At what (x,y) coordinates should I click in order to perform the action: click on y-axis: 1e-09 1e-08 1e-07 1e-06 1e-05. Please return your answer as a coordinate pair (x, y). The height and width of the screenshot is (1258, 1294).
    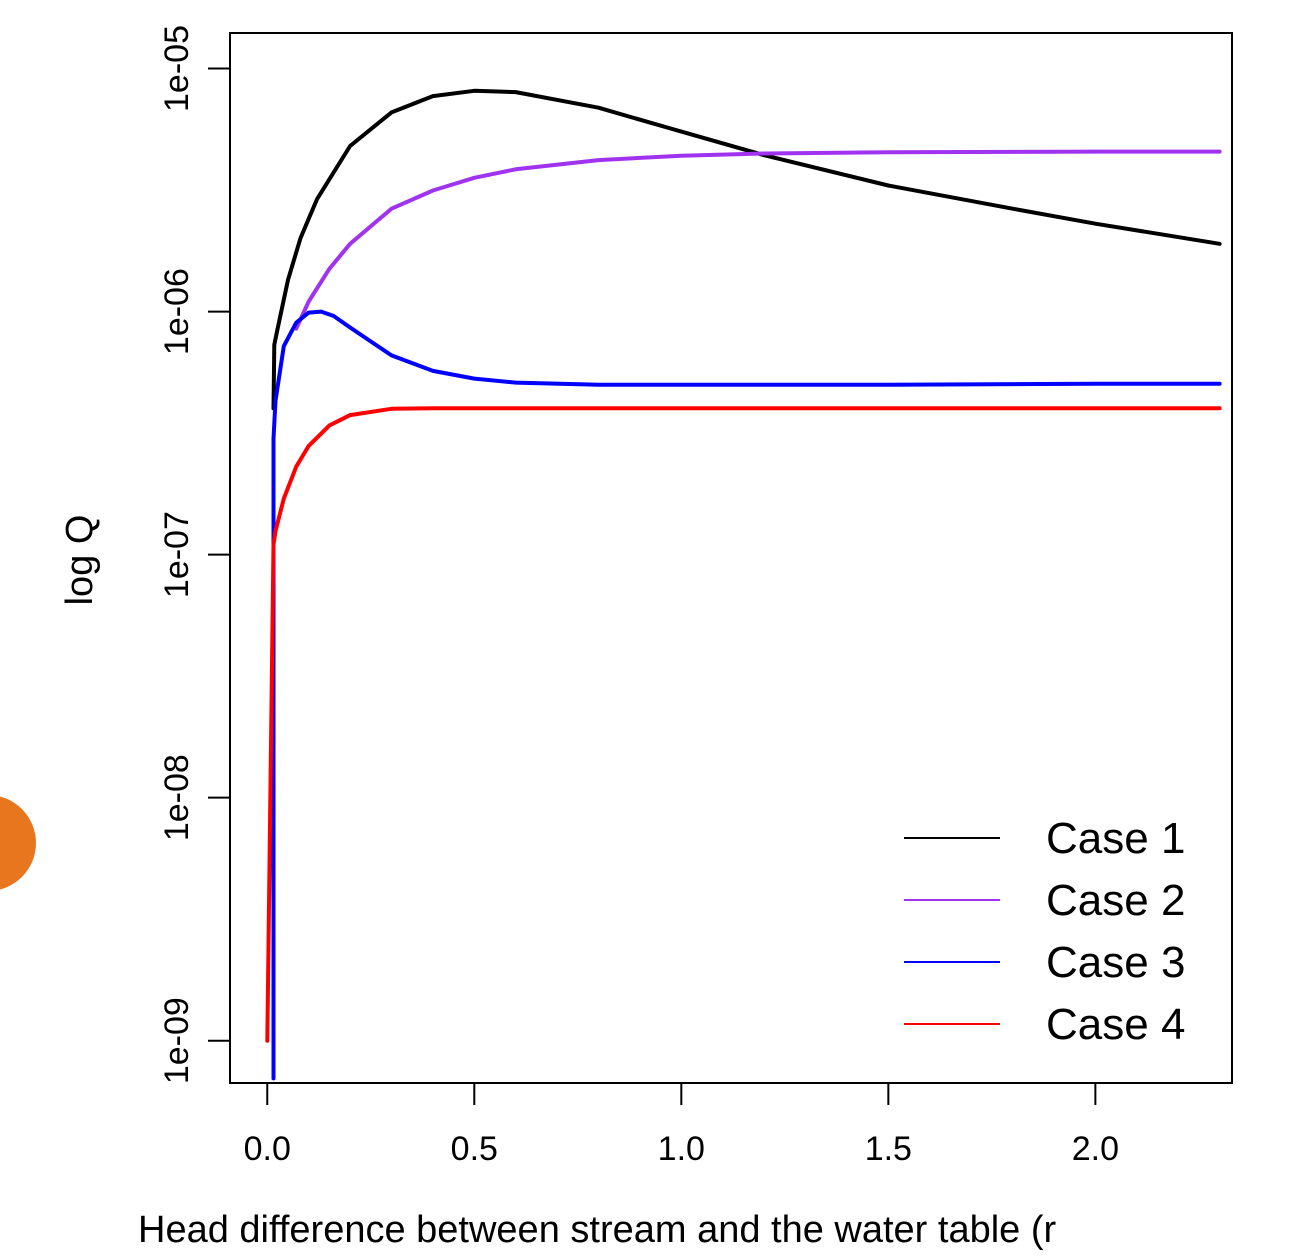
    Looking at the image, I should click on (194, 554).